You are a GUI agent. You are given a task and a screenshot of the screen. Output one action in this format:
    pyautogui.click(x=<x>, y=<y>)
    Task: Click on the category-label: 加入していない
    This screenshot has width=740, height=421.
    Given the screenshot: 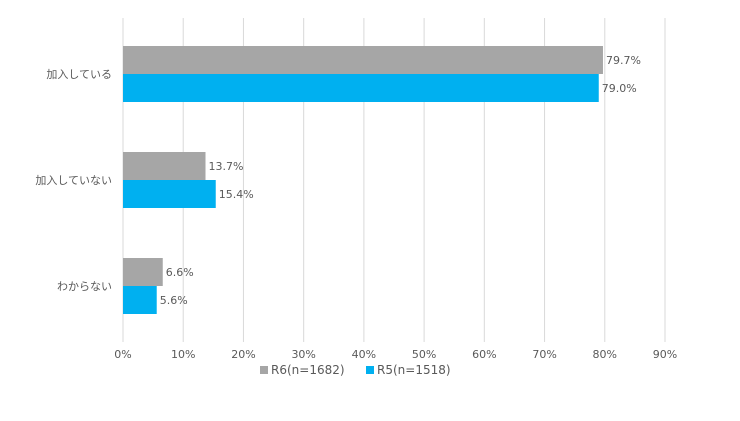 What is the action you would take?
    pyautogui.click(x=73, y=180)
    